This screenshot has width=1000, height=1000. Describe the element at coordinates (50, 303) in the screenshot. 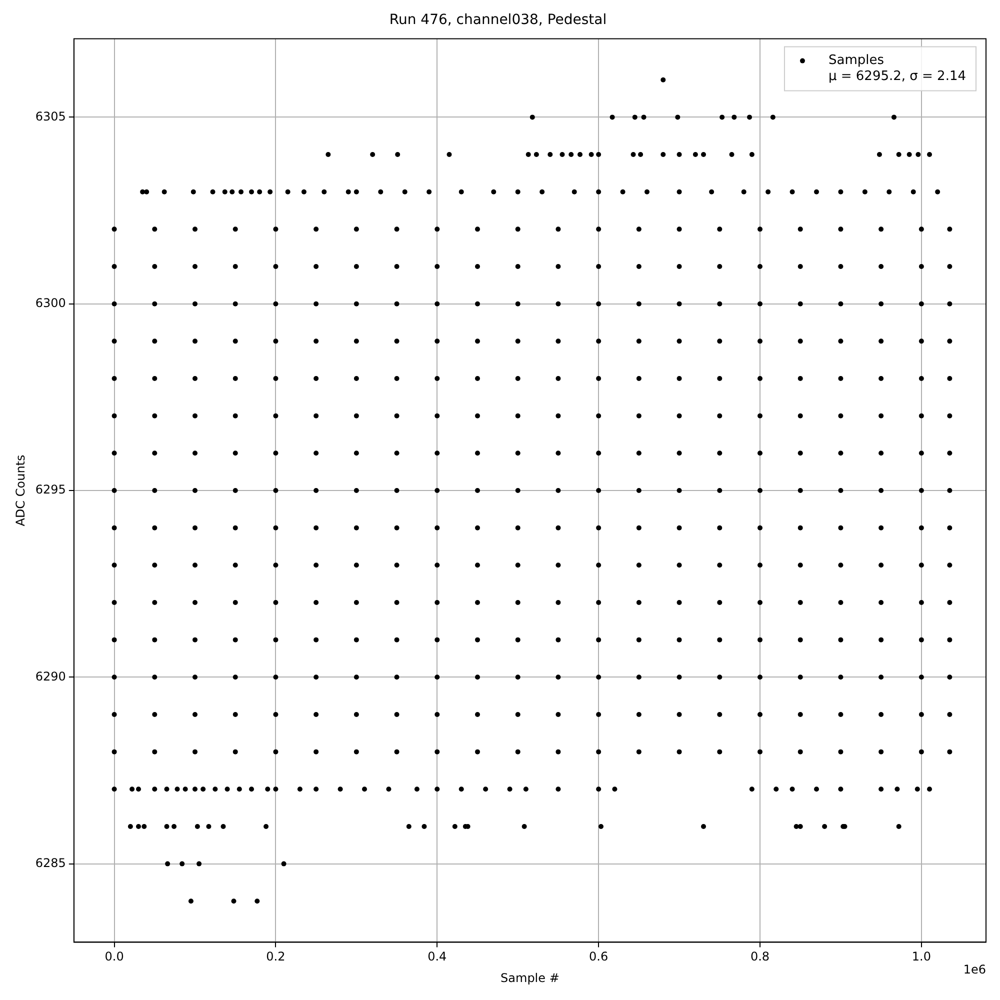

I see `y-tick-label: 6300` at that location.